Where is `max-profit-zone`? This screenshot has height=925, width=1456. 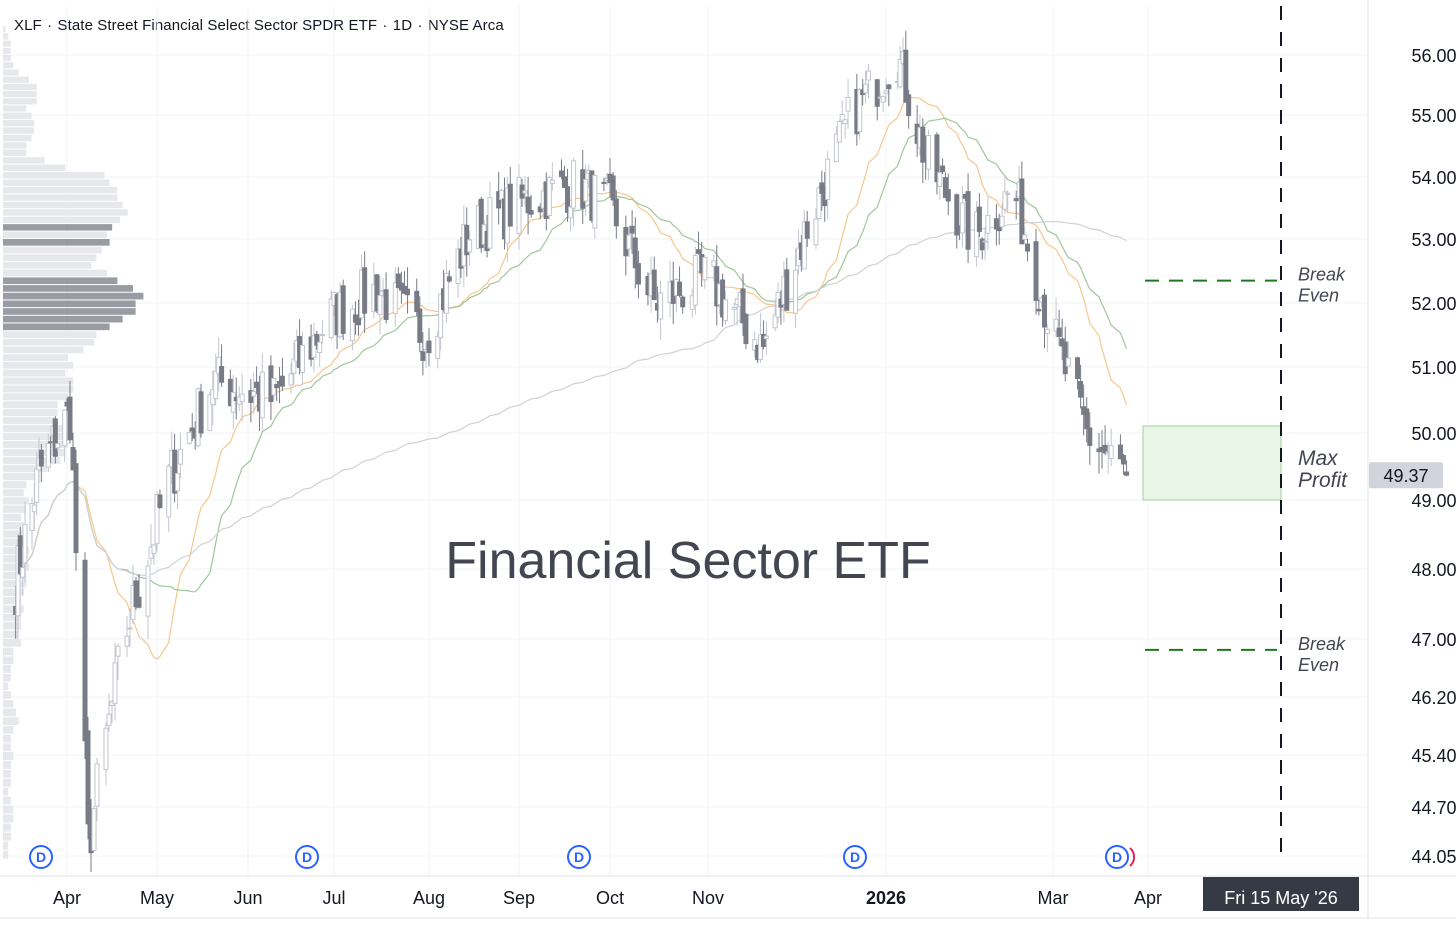
max-profit-zone is located at coordinates (1212, 463).